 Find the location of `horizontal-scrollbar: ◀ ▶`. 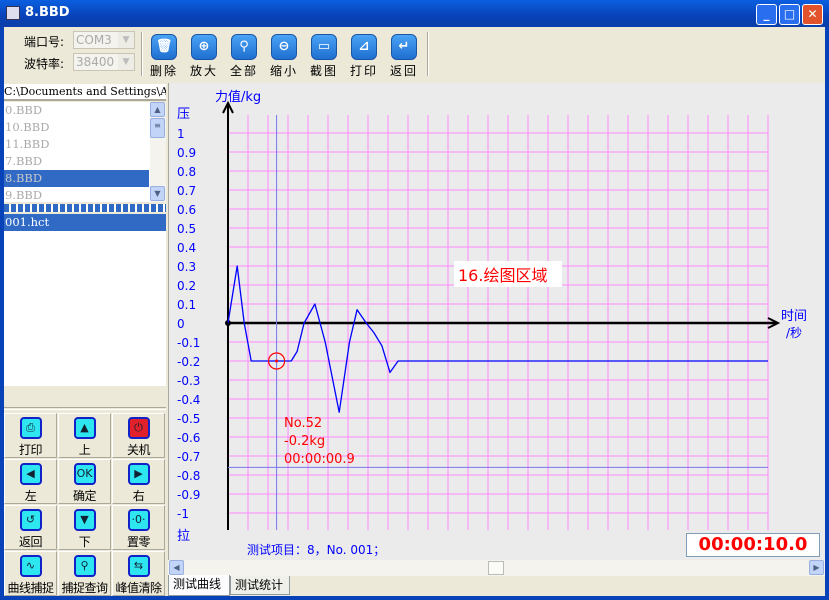

horizontal-scrollbar: ◀ ▶ is located at coordinates (496, 568).